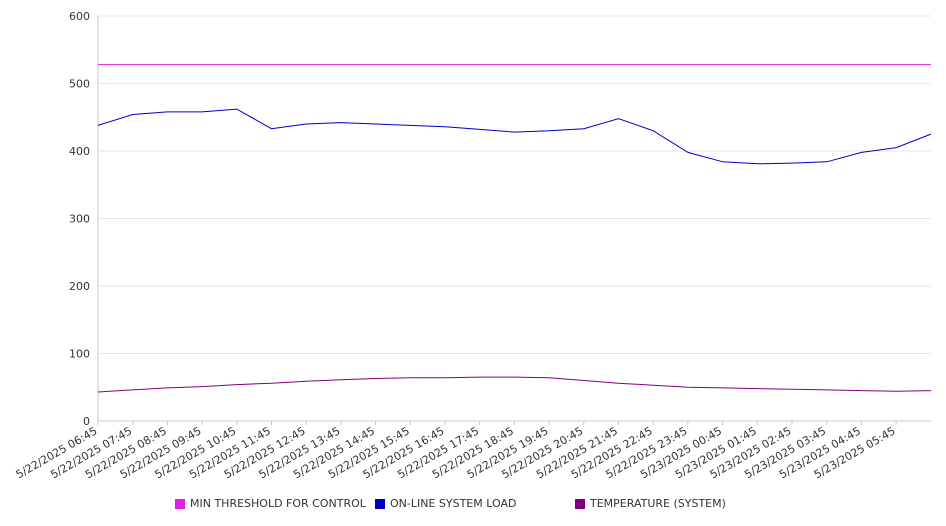 This screenshot has width=946, height=526. I want to click on y-tick-label: 200, so click(79, 286).